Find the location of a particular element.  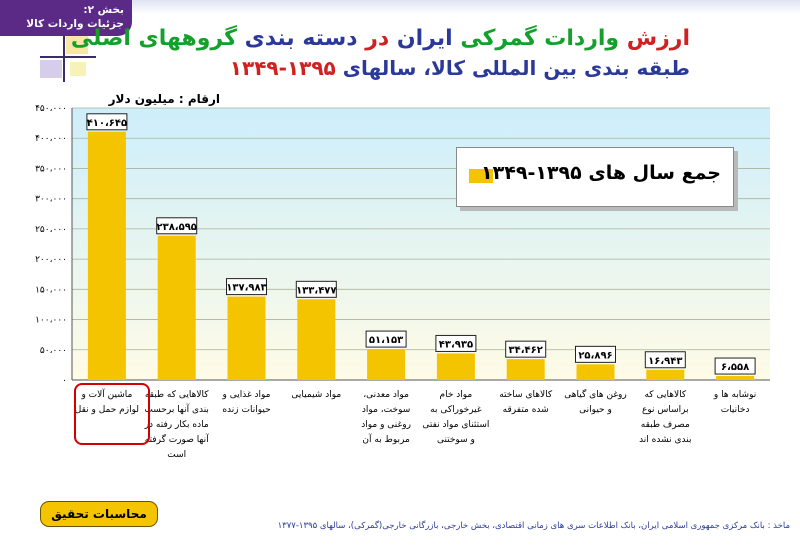

y-tick-label: ۲۰۰،۰۰۰ is located at coordinates (51, 260).